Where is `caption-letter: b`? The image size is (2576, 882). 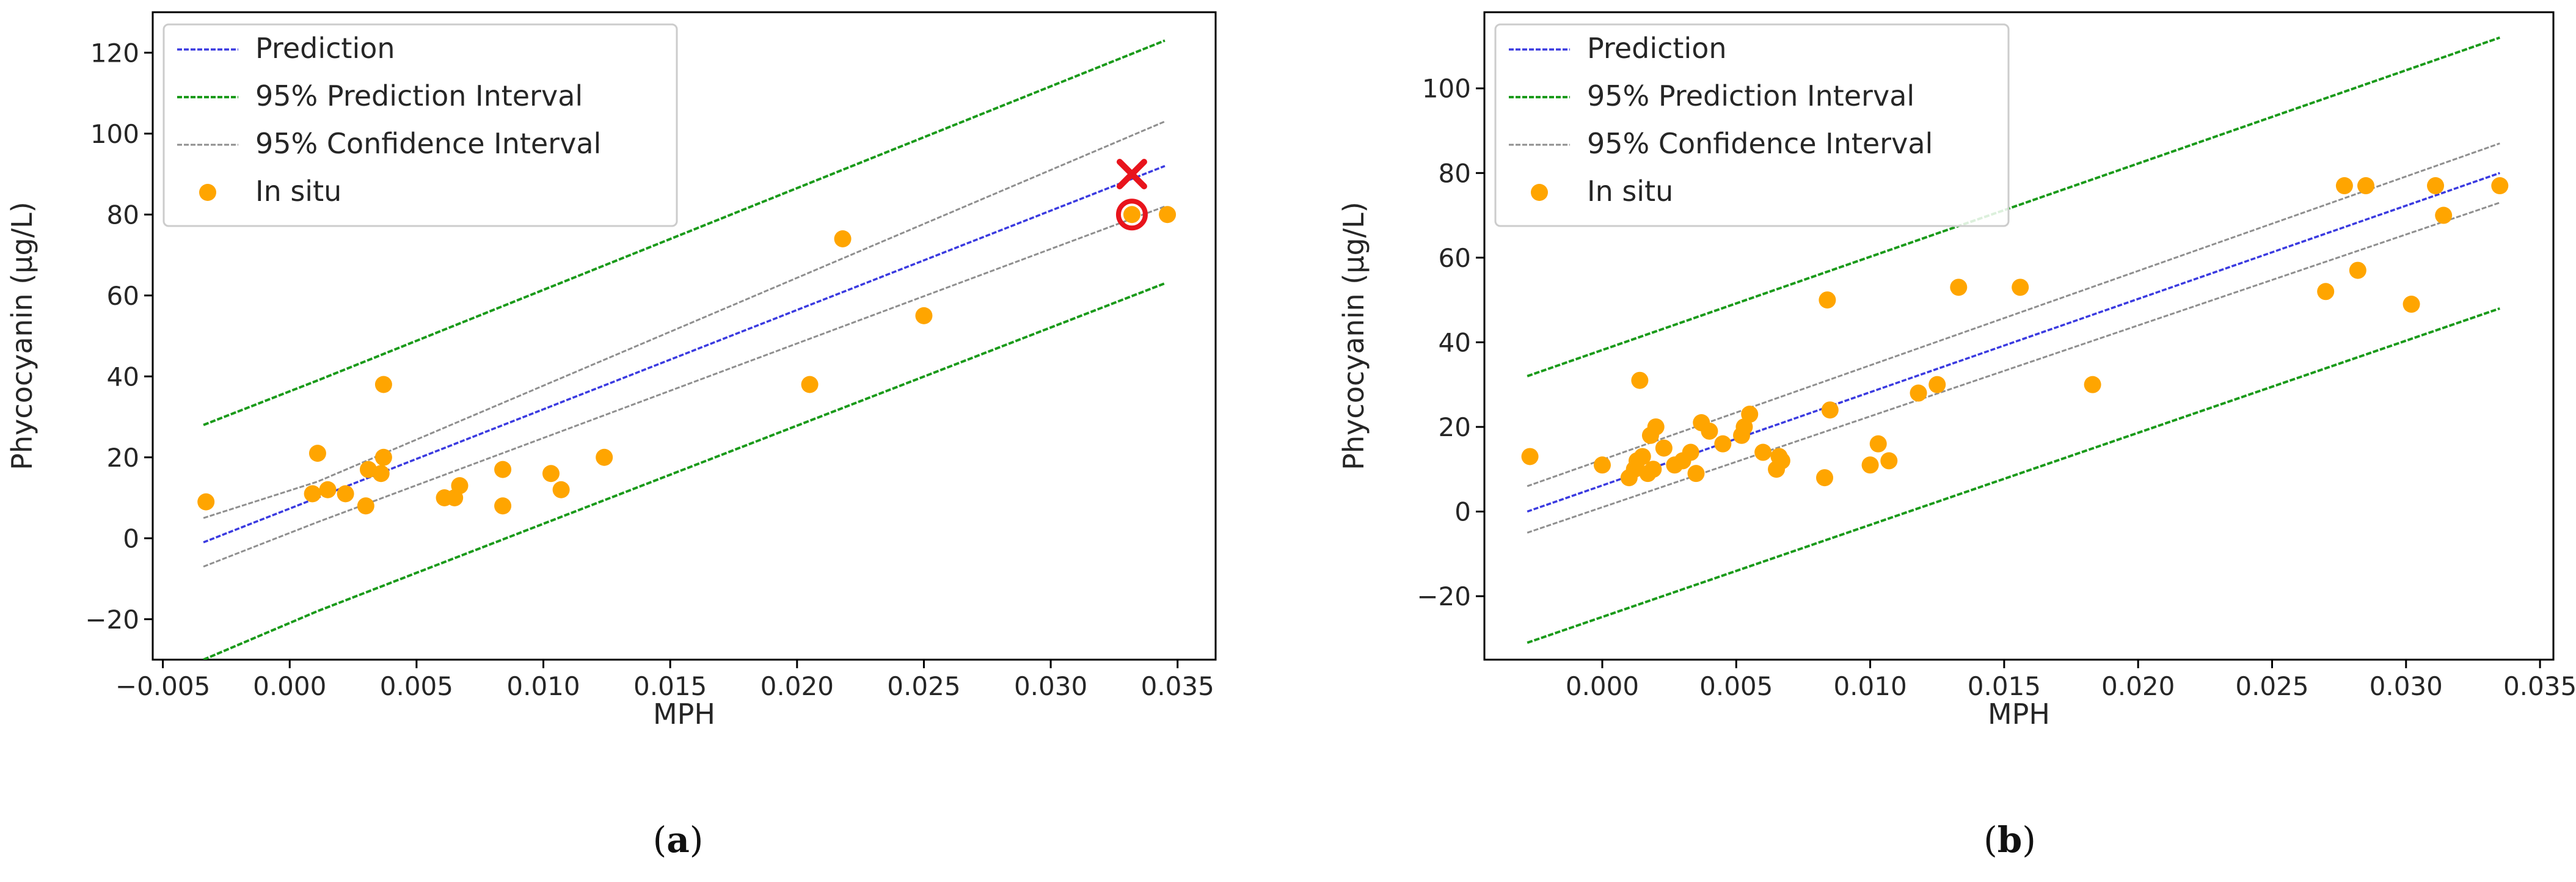 caption-letter: b is located at coordinates (2010, 840).